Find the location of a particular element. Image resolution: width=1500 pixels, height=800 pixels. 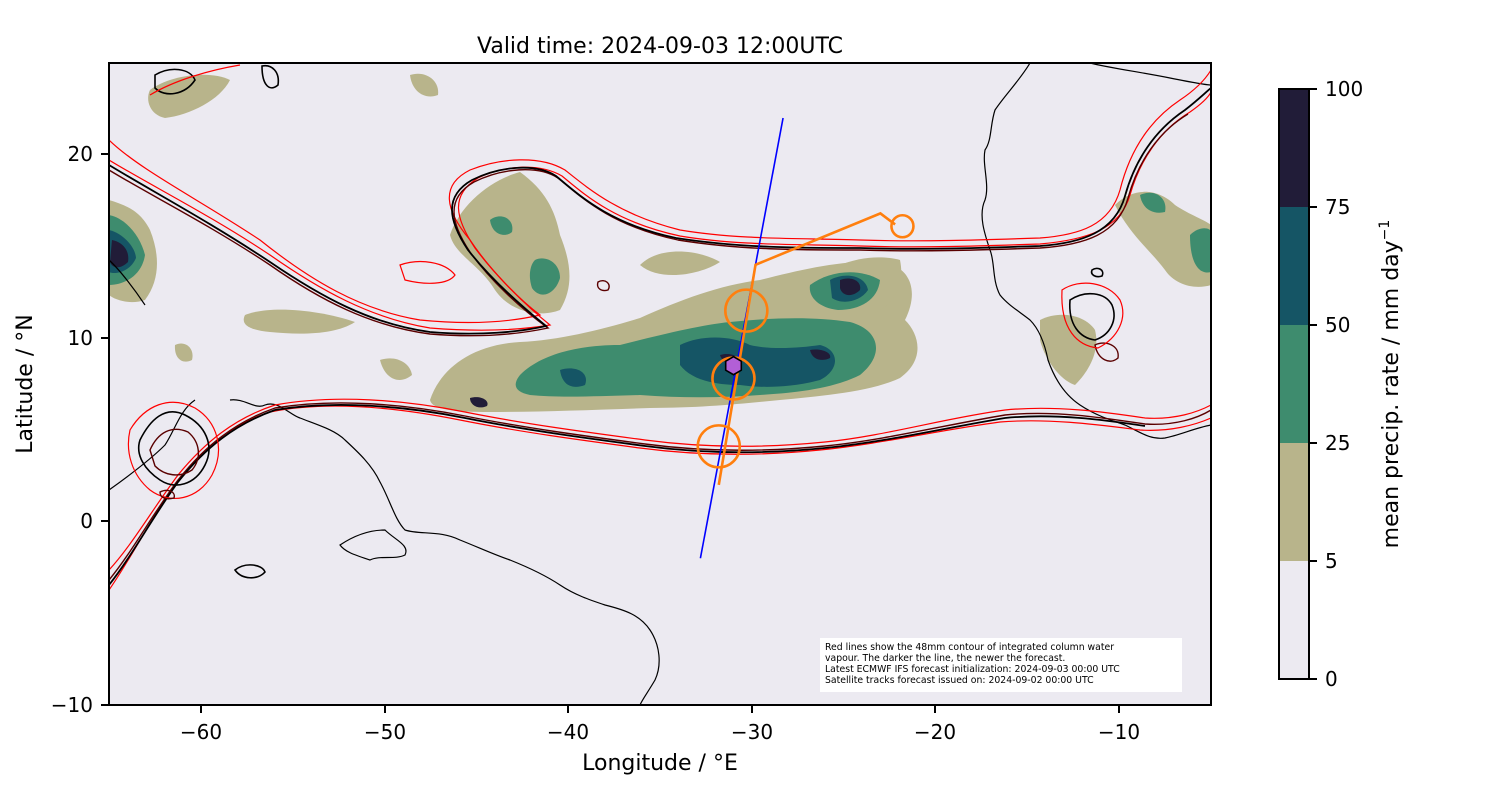

y-tick-label: 20 is located at coordinates (80, 154).